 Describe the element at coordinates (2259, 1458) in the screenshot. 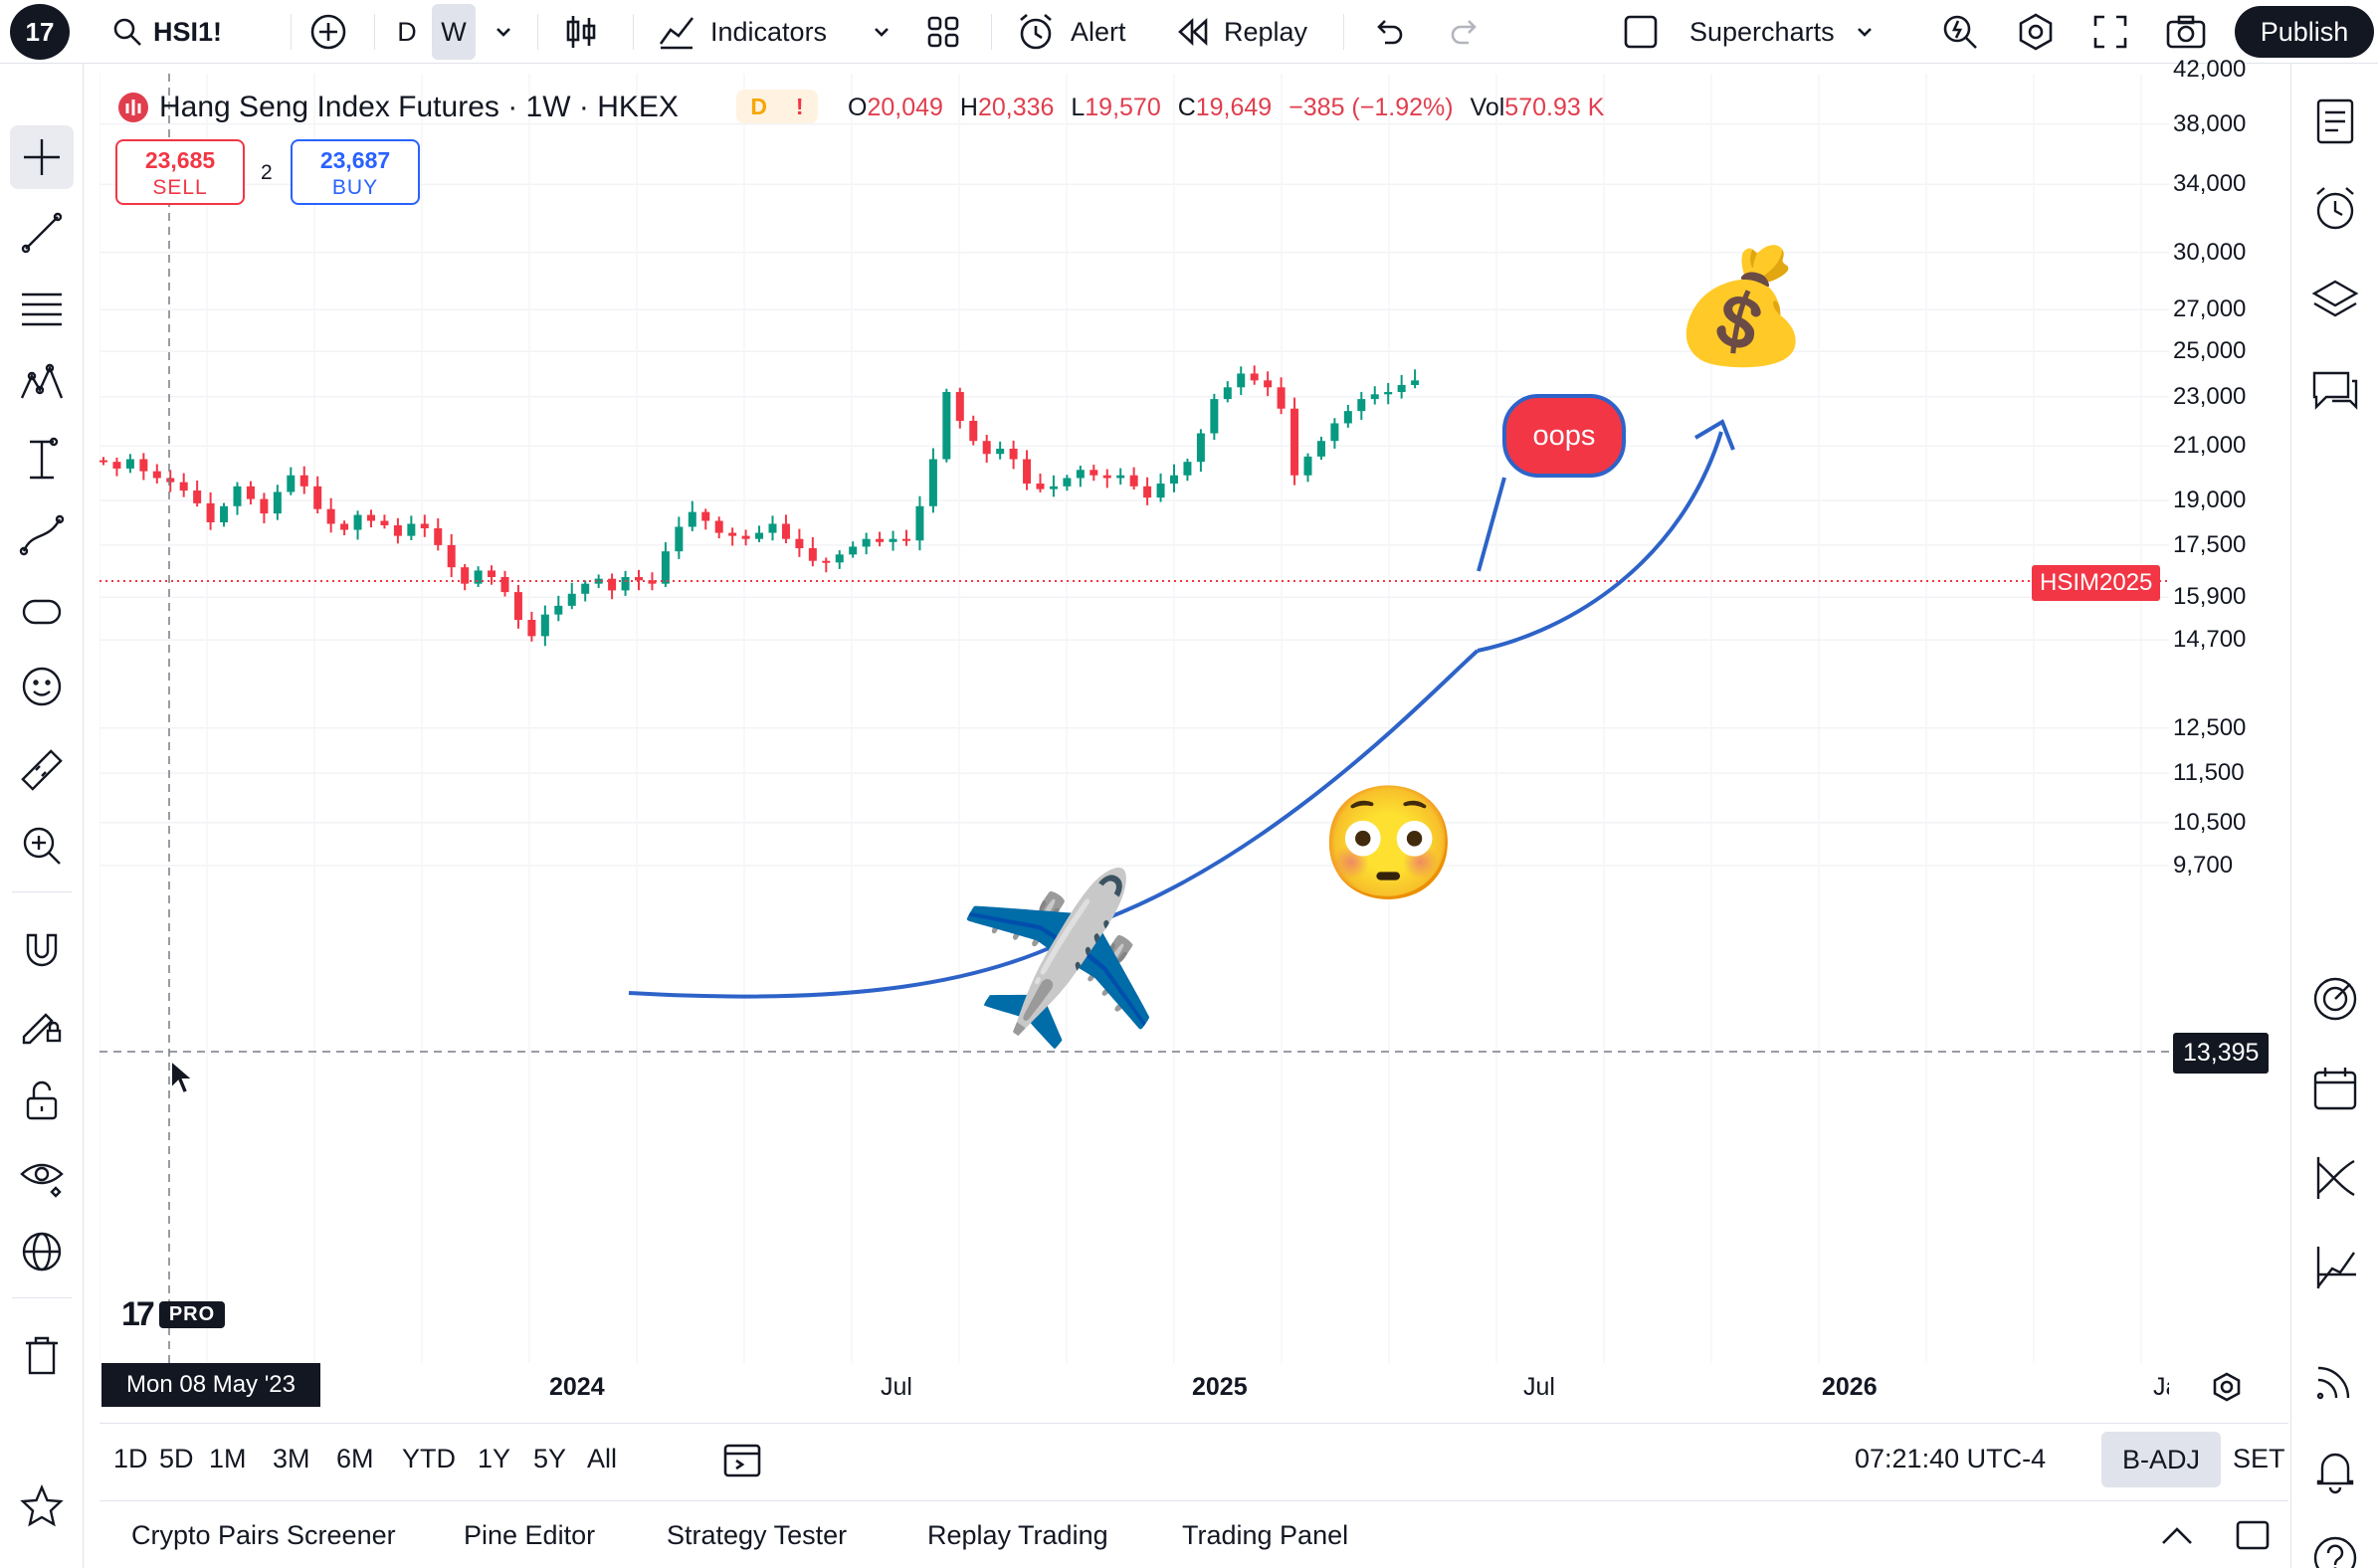

I see `session-button: SET` at that location.